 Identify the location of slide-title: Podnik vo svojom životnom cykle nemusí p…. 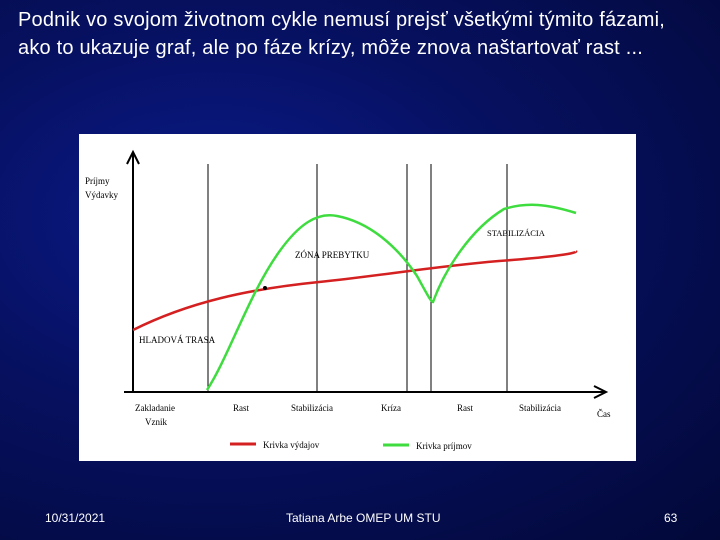
(342, 34).